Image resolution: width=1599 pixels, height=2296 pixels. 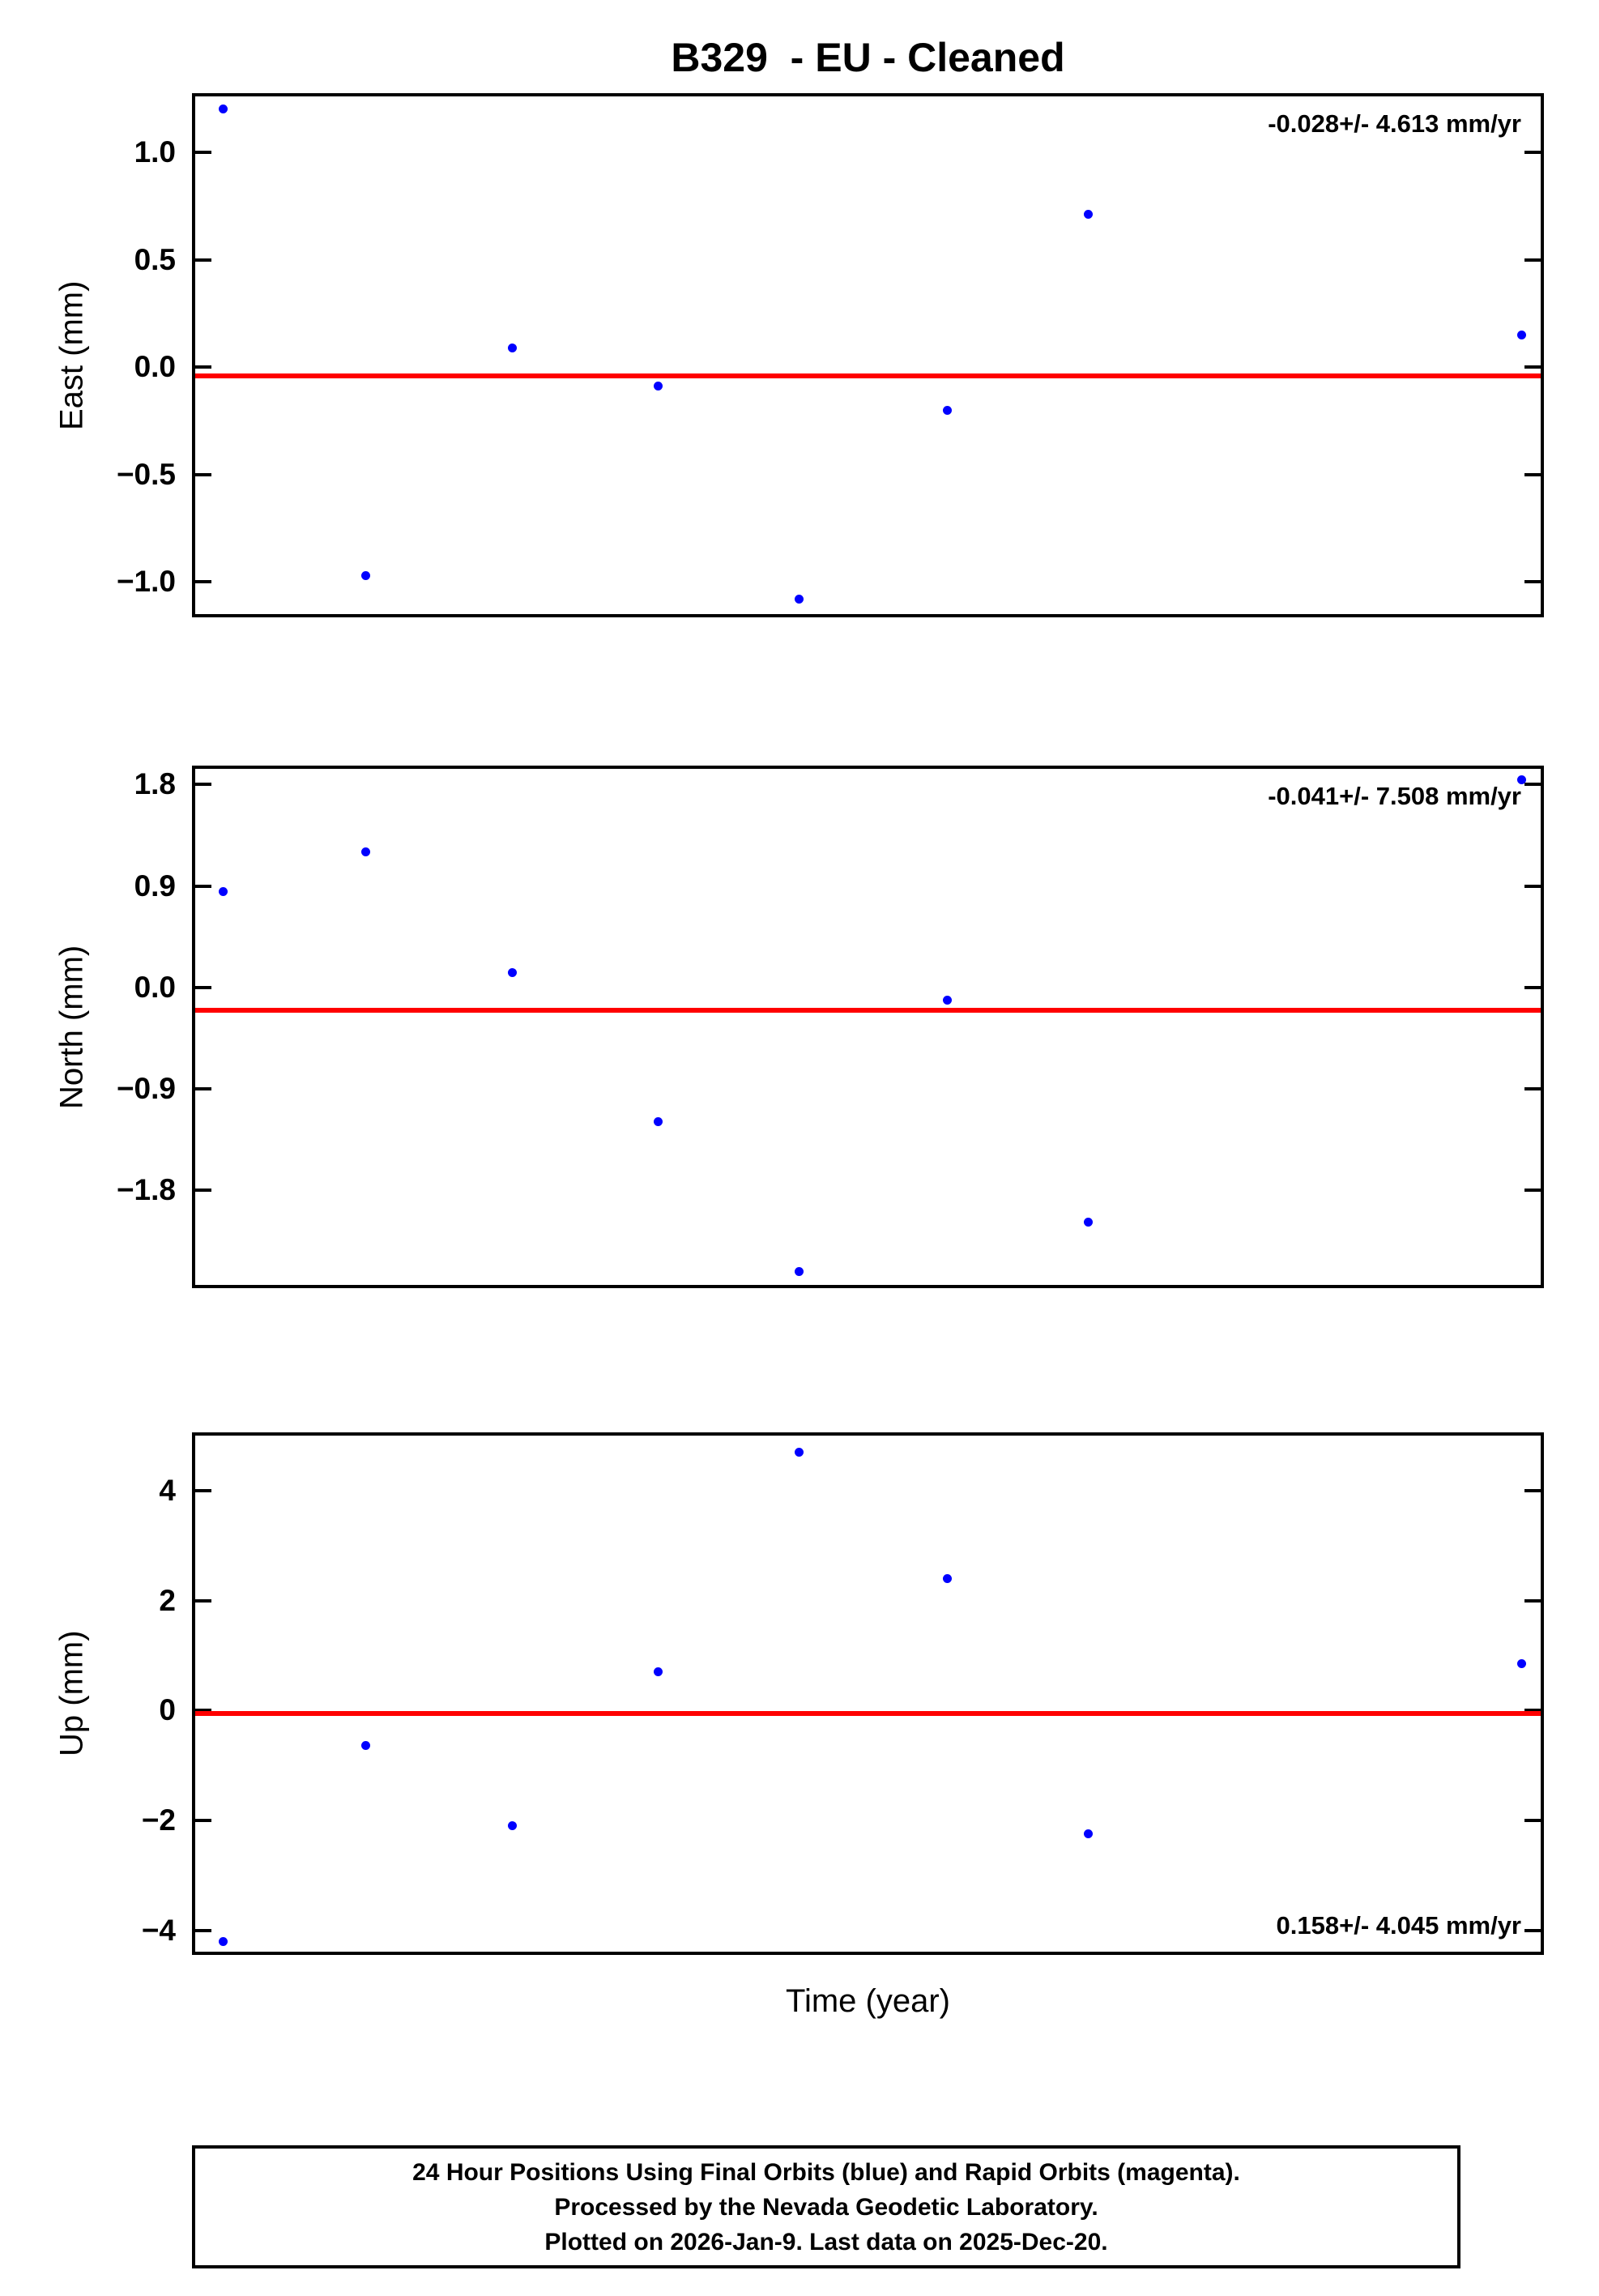 What do you see at coordinates (1394, 796) in the screenshot?
I see `north-rate-label: -0.041+/- 7.508 mm/yr` at bounding box center [1394, 796].